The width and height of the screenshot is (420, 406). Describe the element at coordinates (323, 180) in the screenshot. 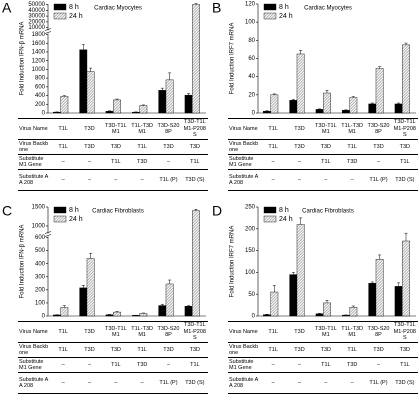

I see `table-row: Substitute AA 208––––T1L (P)T3D (S)` at that location.